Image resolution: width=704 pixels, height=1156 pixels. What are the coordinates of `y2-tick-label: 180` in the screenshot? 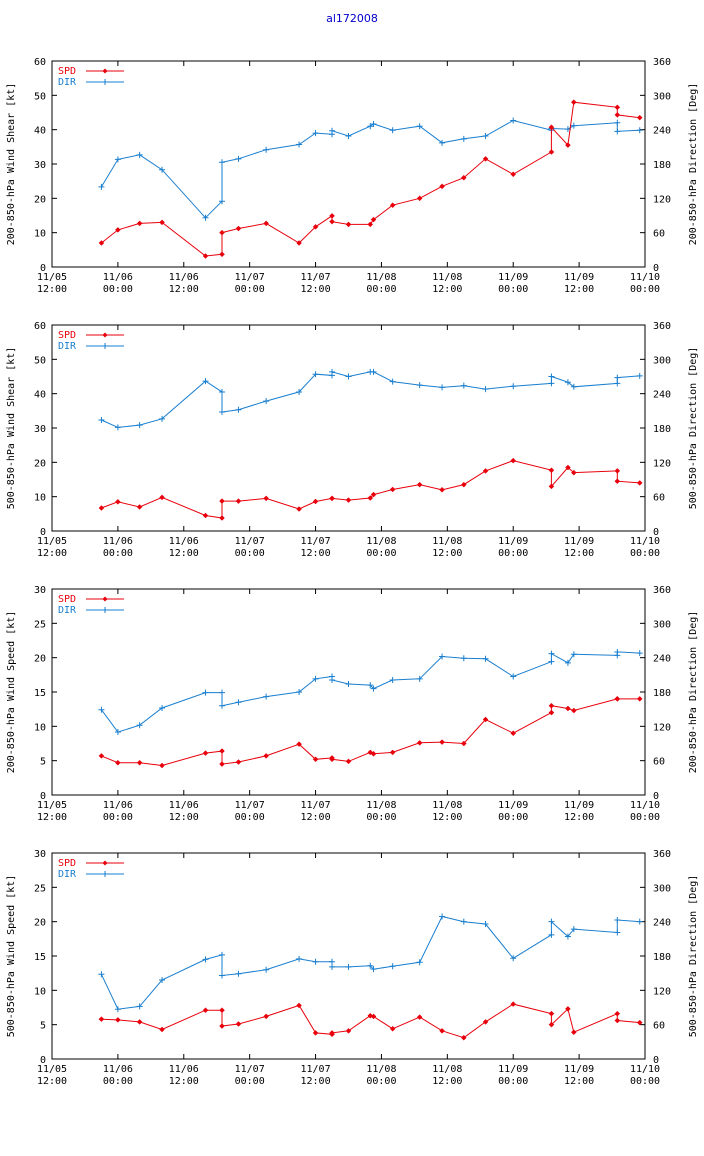 It's located at (662, 957).